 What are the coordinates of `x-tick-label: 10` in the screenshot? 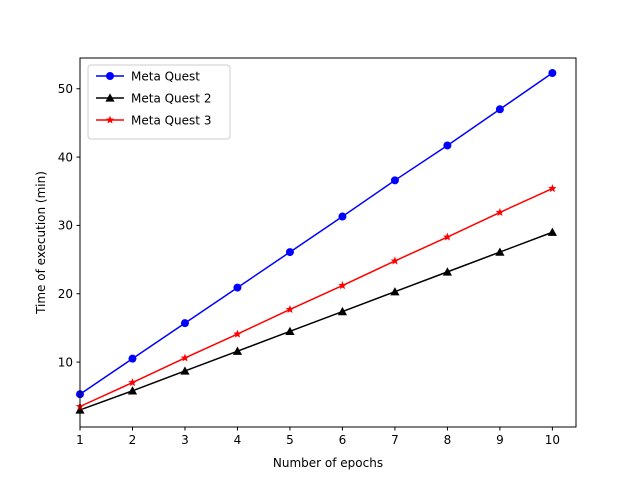 It's located at (552, 440).